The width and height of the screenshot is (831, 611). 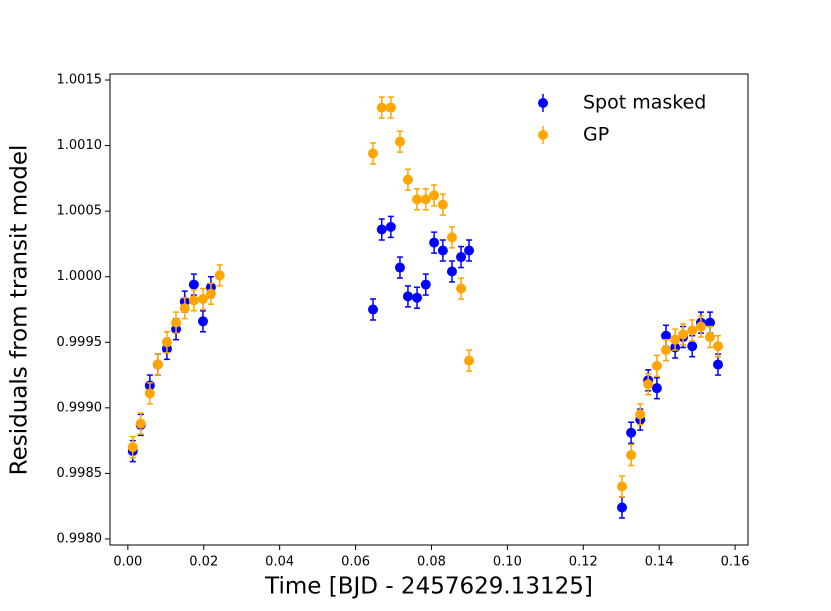 What do you see at coordinates (507, 562) in the screenshot?
I see `x-tick-label: 0.10` at bounding box center [507, 562].